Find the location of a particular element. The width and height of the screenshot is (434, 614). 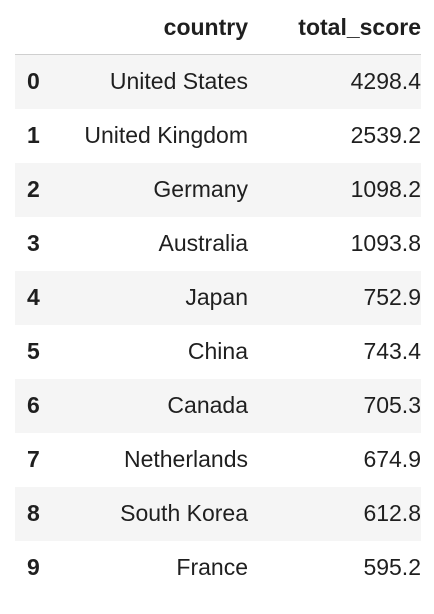

table-row: 4 Japan 752.9 is located at coordinates (218, 297).